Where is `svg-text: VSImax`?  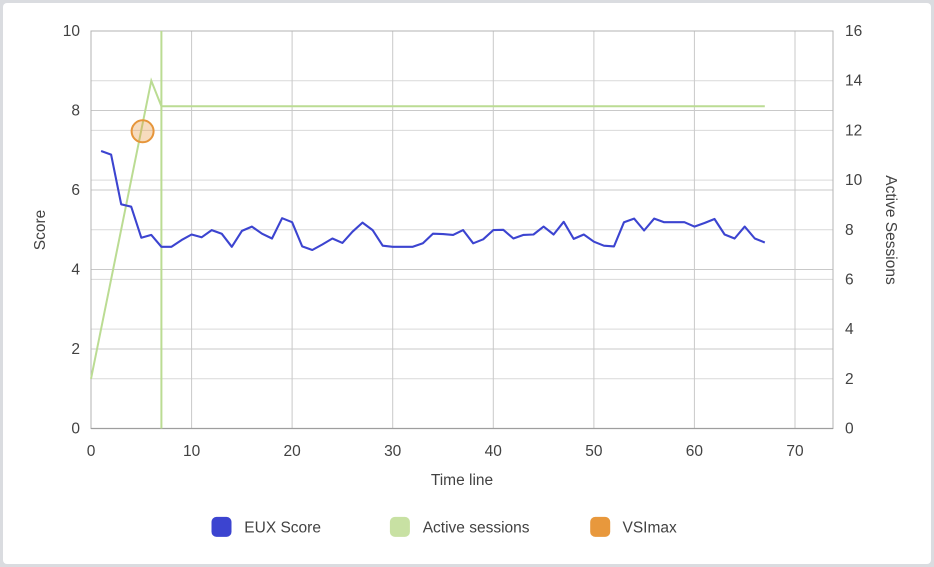
svg-text: VSImax is located at coordinates (650, 527).